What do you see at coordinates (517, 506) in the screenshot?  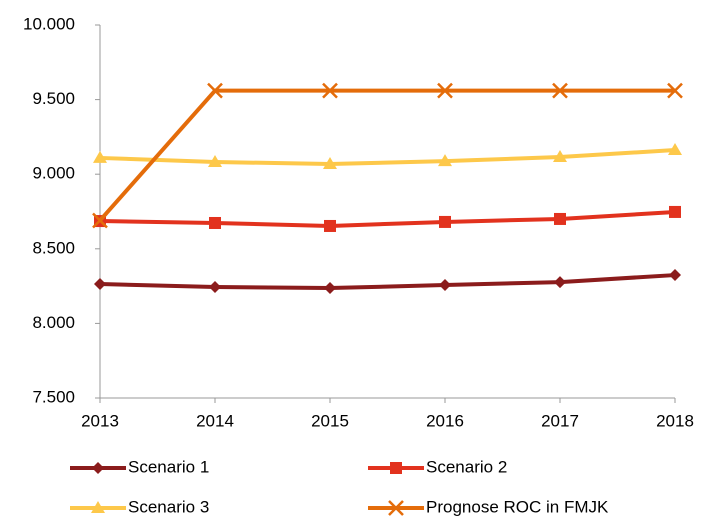 I see `legend-label: Prognose ROC in FMJK` at bounding box center [517, 506].